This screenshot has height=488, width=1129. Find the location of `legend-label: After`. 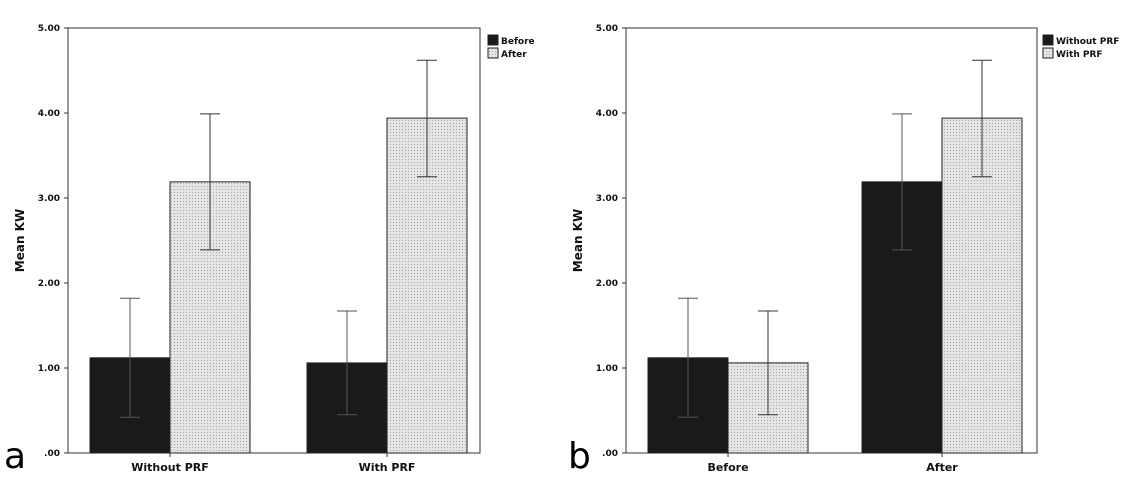

legend-label: After is located at coordinates (514, 55).